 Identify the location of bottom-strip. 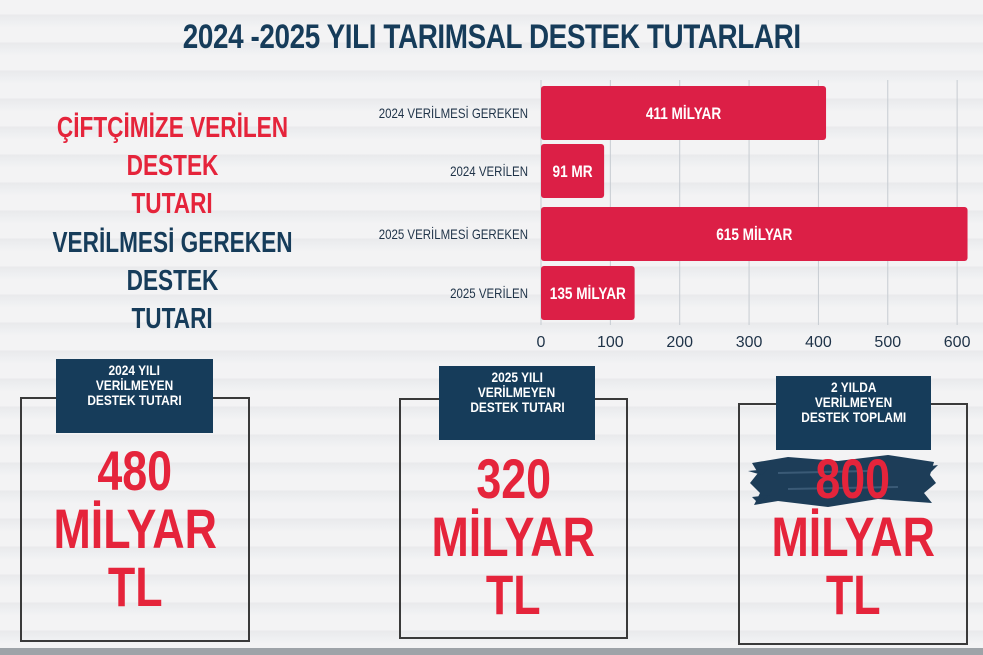
(491, 651).